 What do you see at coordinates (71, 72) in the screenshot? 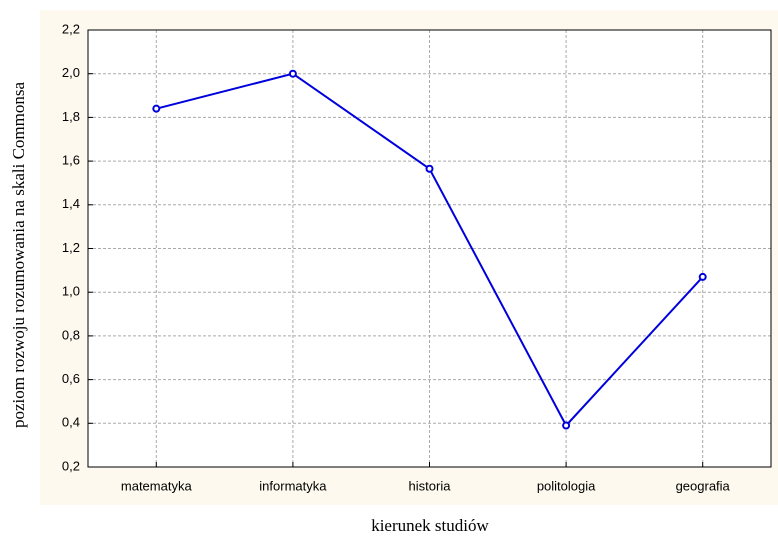
I see `y-tick-label: 2,0` at bounding box center [71, 72].